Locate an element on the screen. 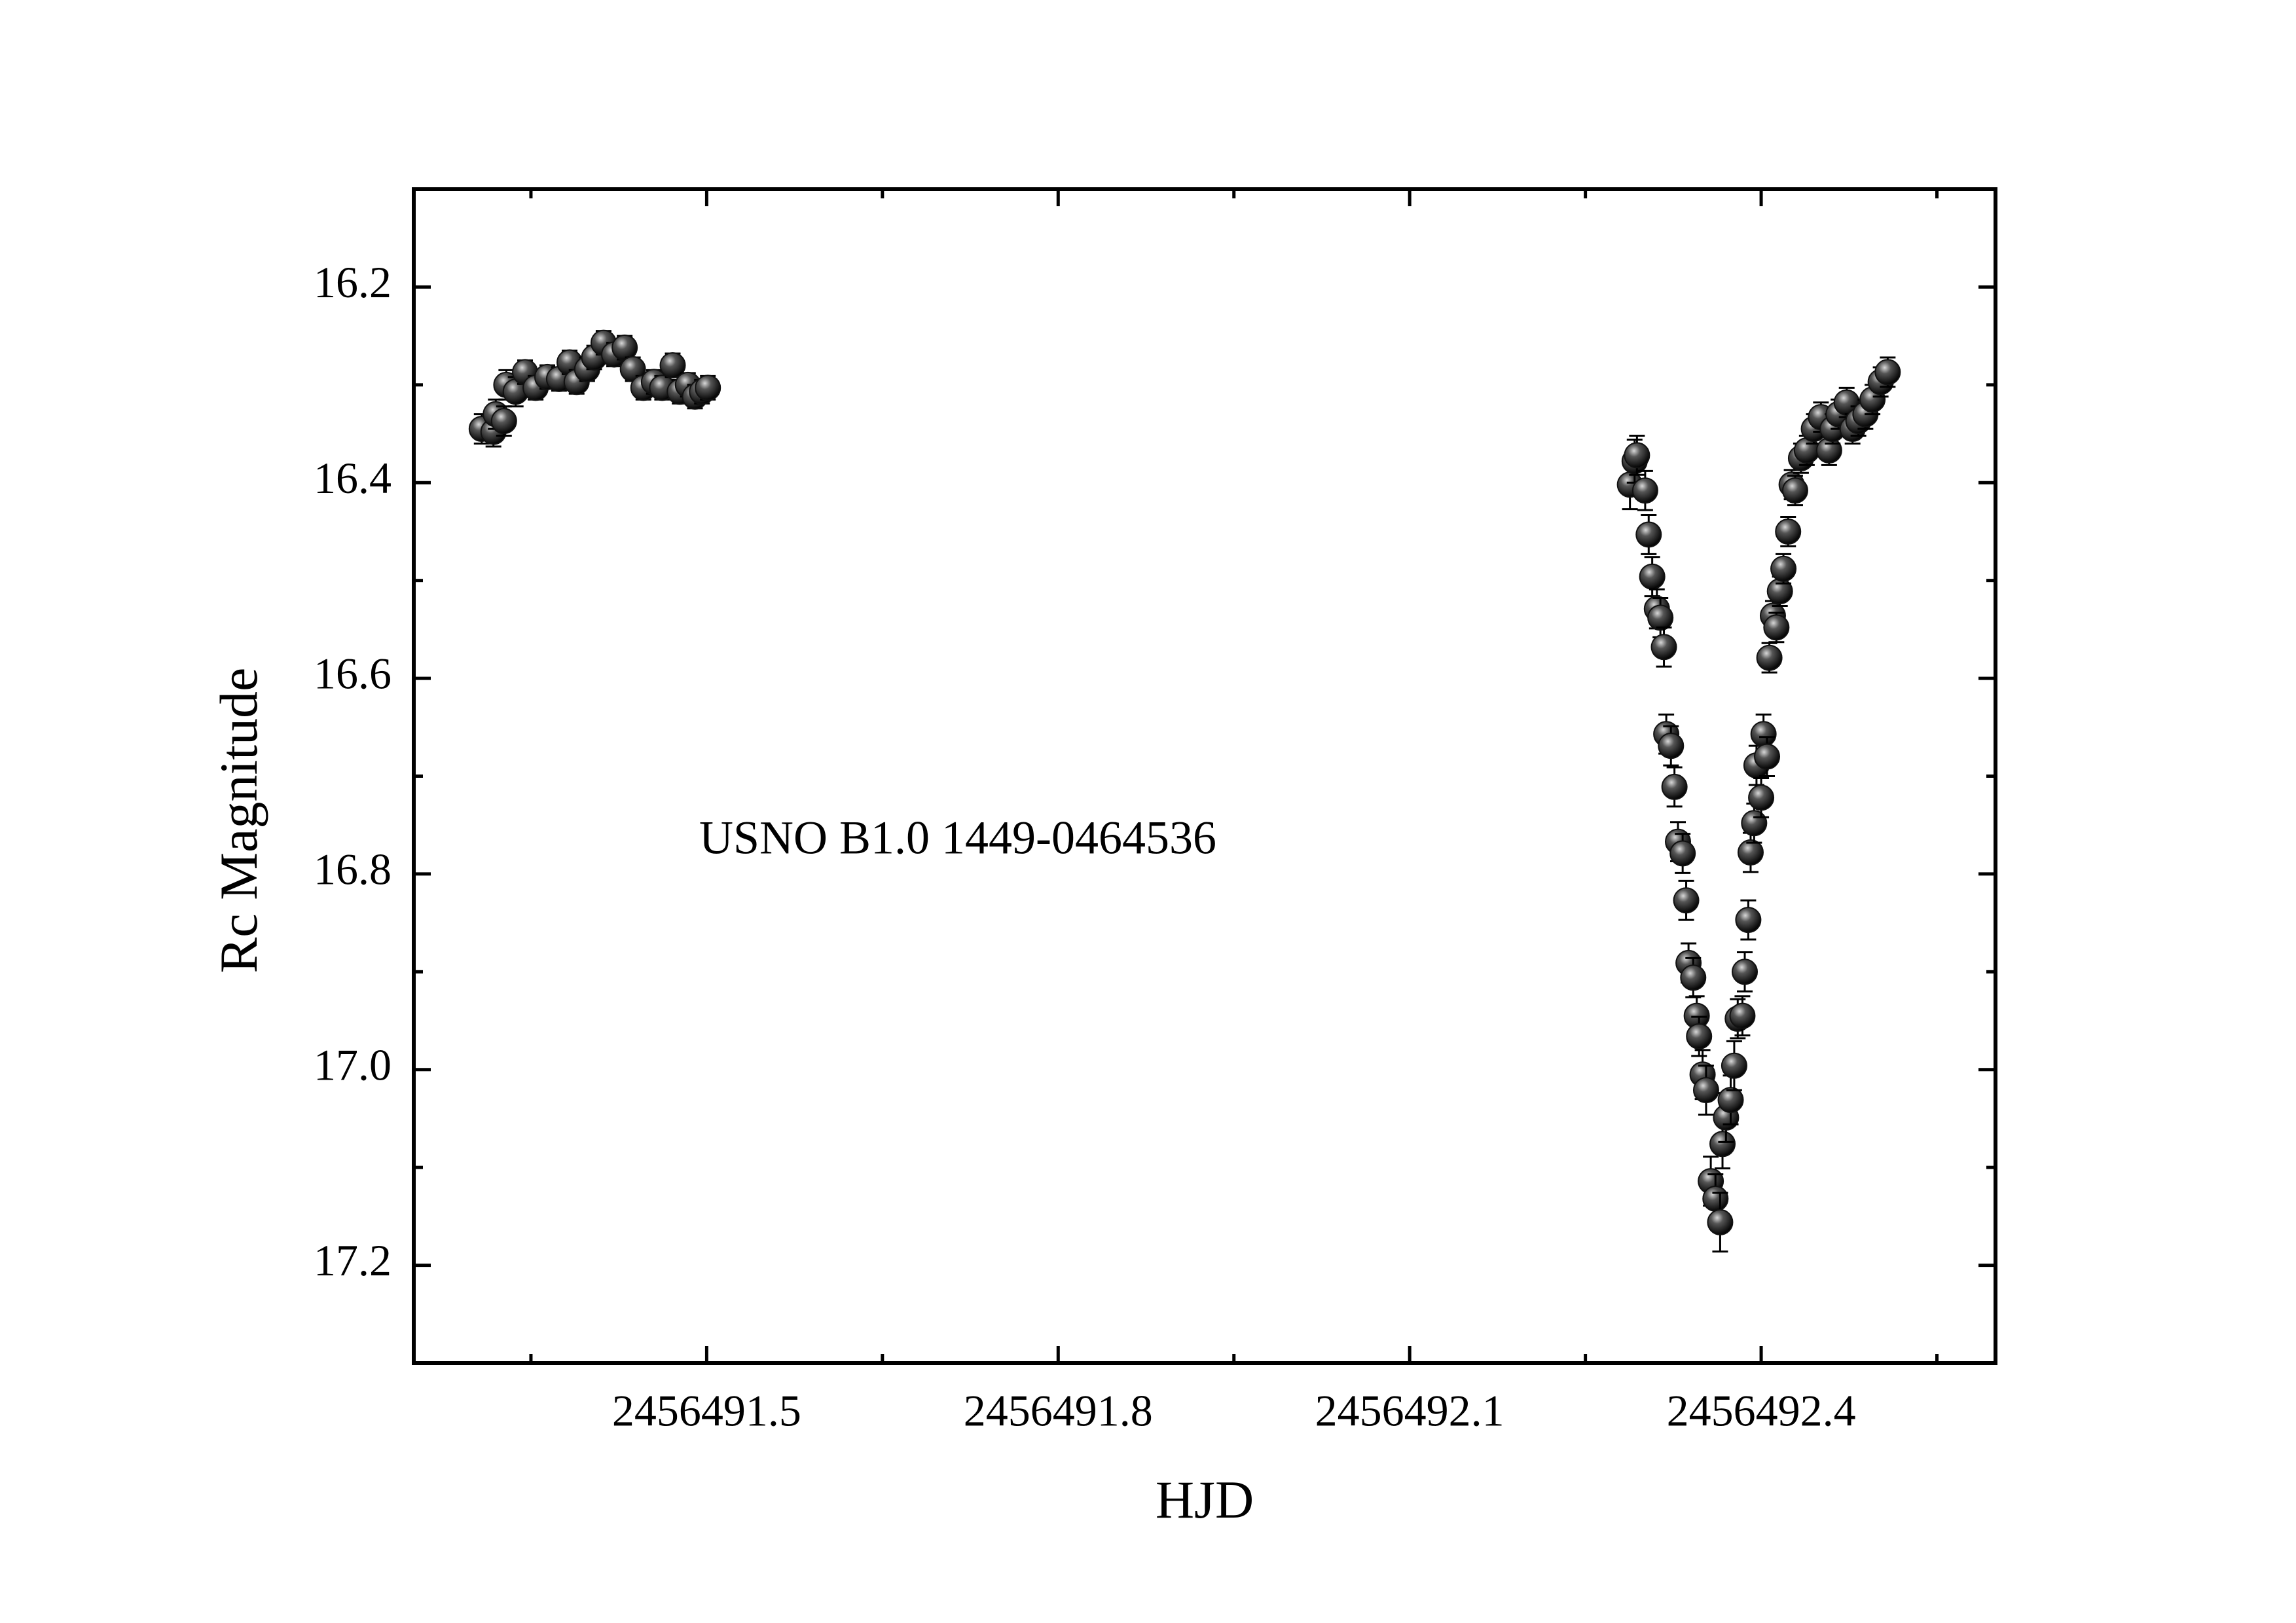 This screenshot has height=1623, width=2296. y-tick-label: 16.4 is located at coordinates (353, 478).